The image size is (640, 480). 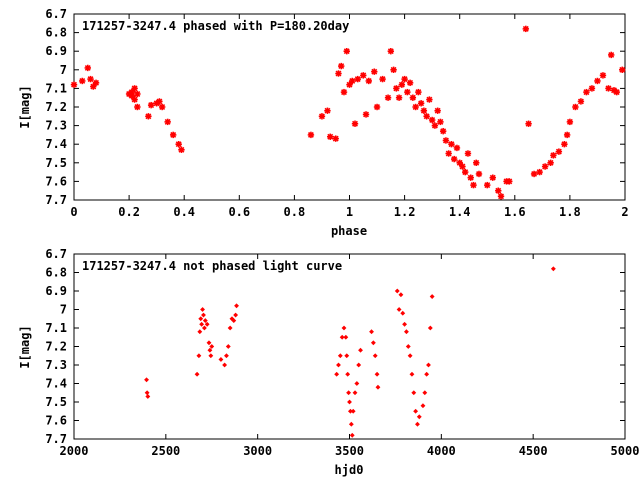 I want to click on y-tick-label: 7.4, so click(x=56, y=384).